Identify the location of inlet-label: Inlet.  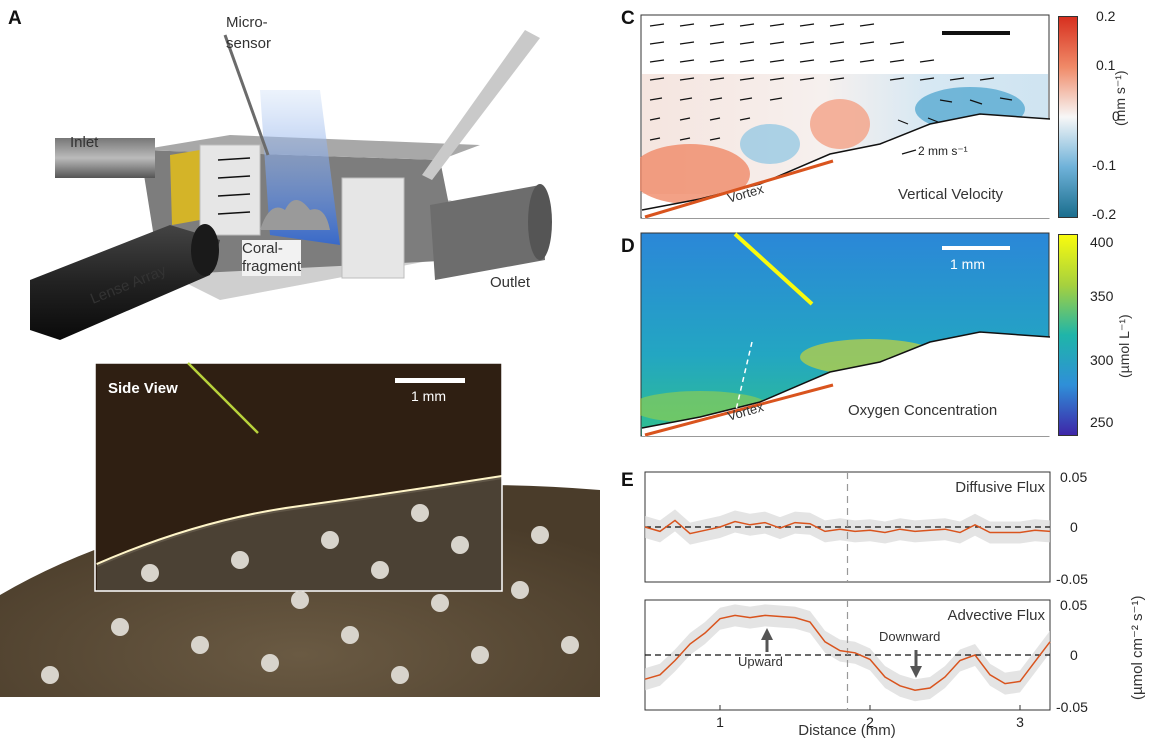
(84, 142).